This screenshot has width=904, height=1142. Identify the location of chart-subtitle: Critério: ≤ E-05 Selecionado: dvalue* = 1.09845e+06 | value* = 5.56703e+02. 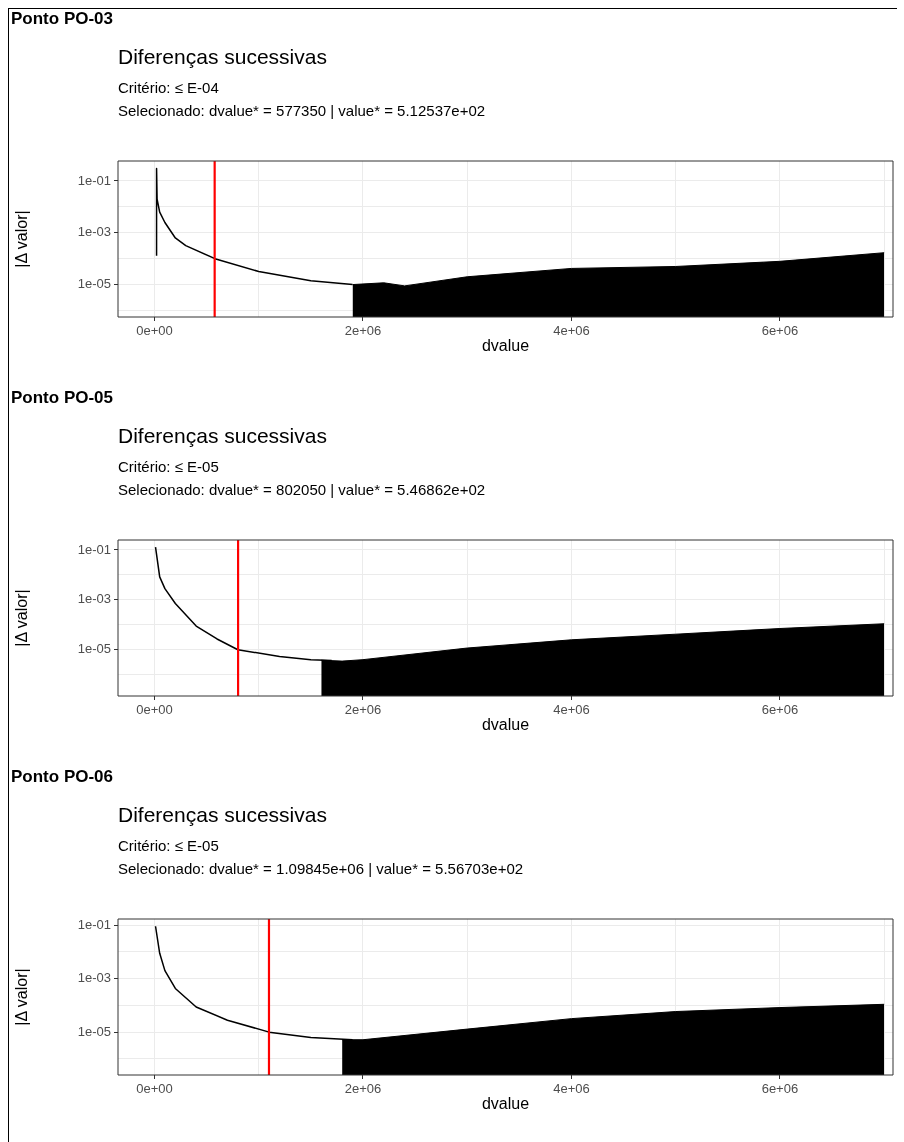
(321, 857).